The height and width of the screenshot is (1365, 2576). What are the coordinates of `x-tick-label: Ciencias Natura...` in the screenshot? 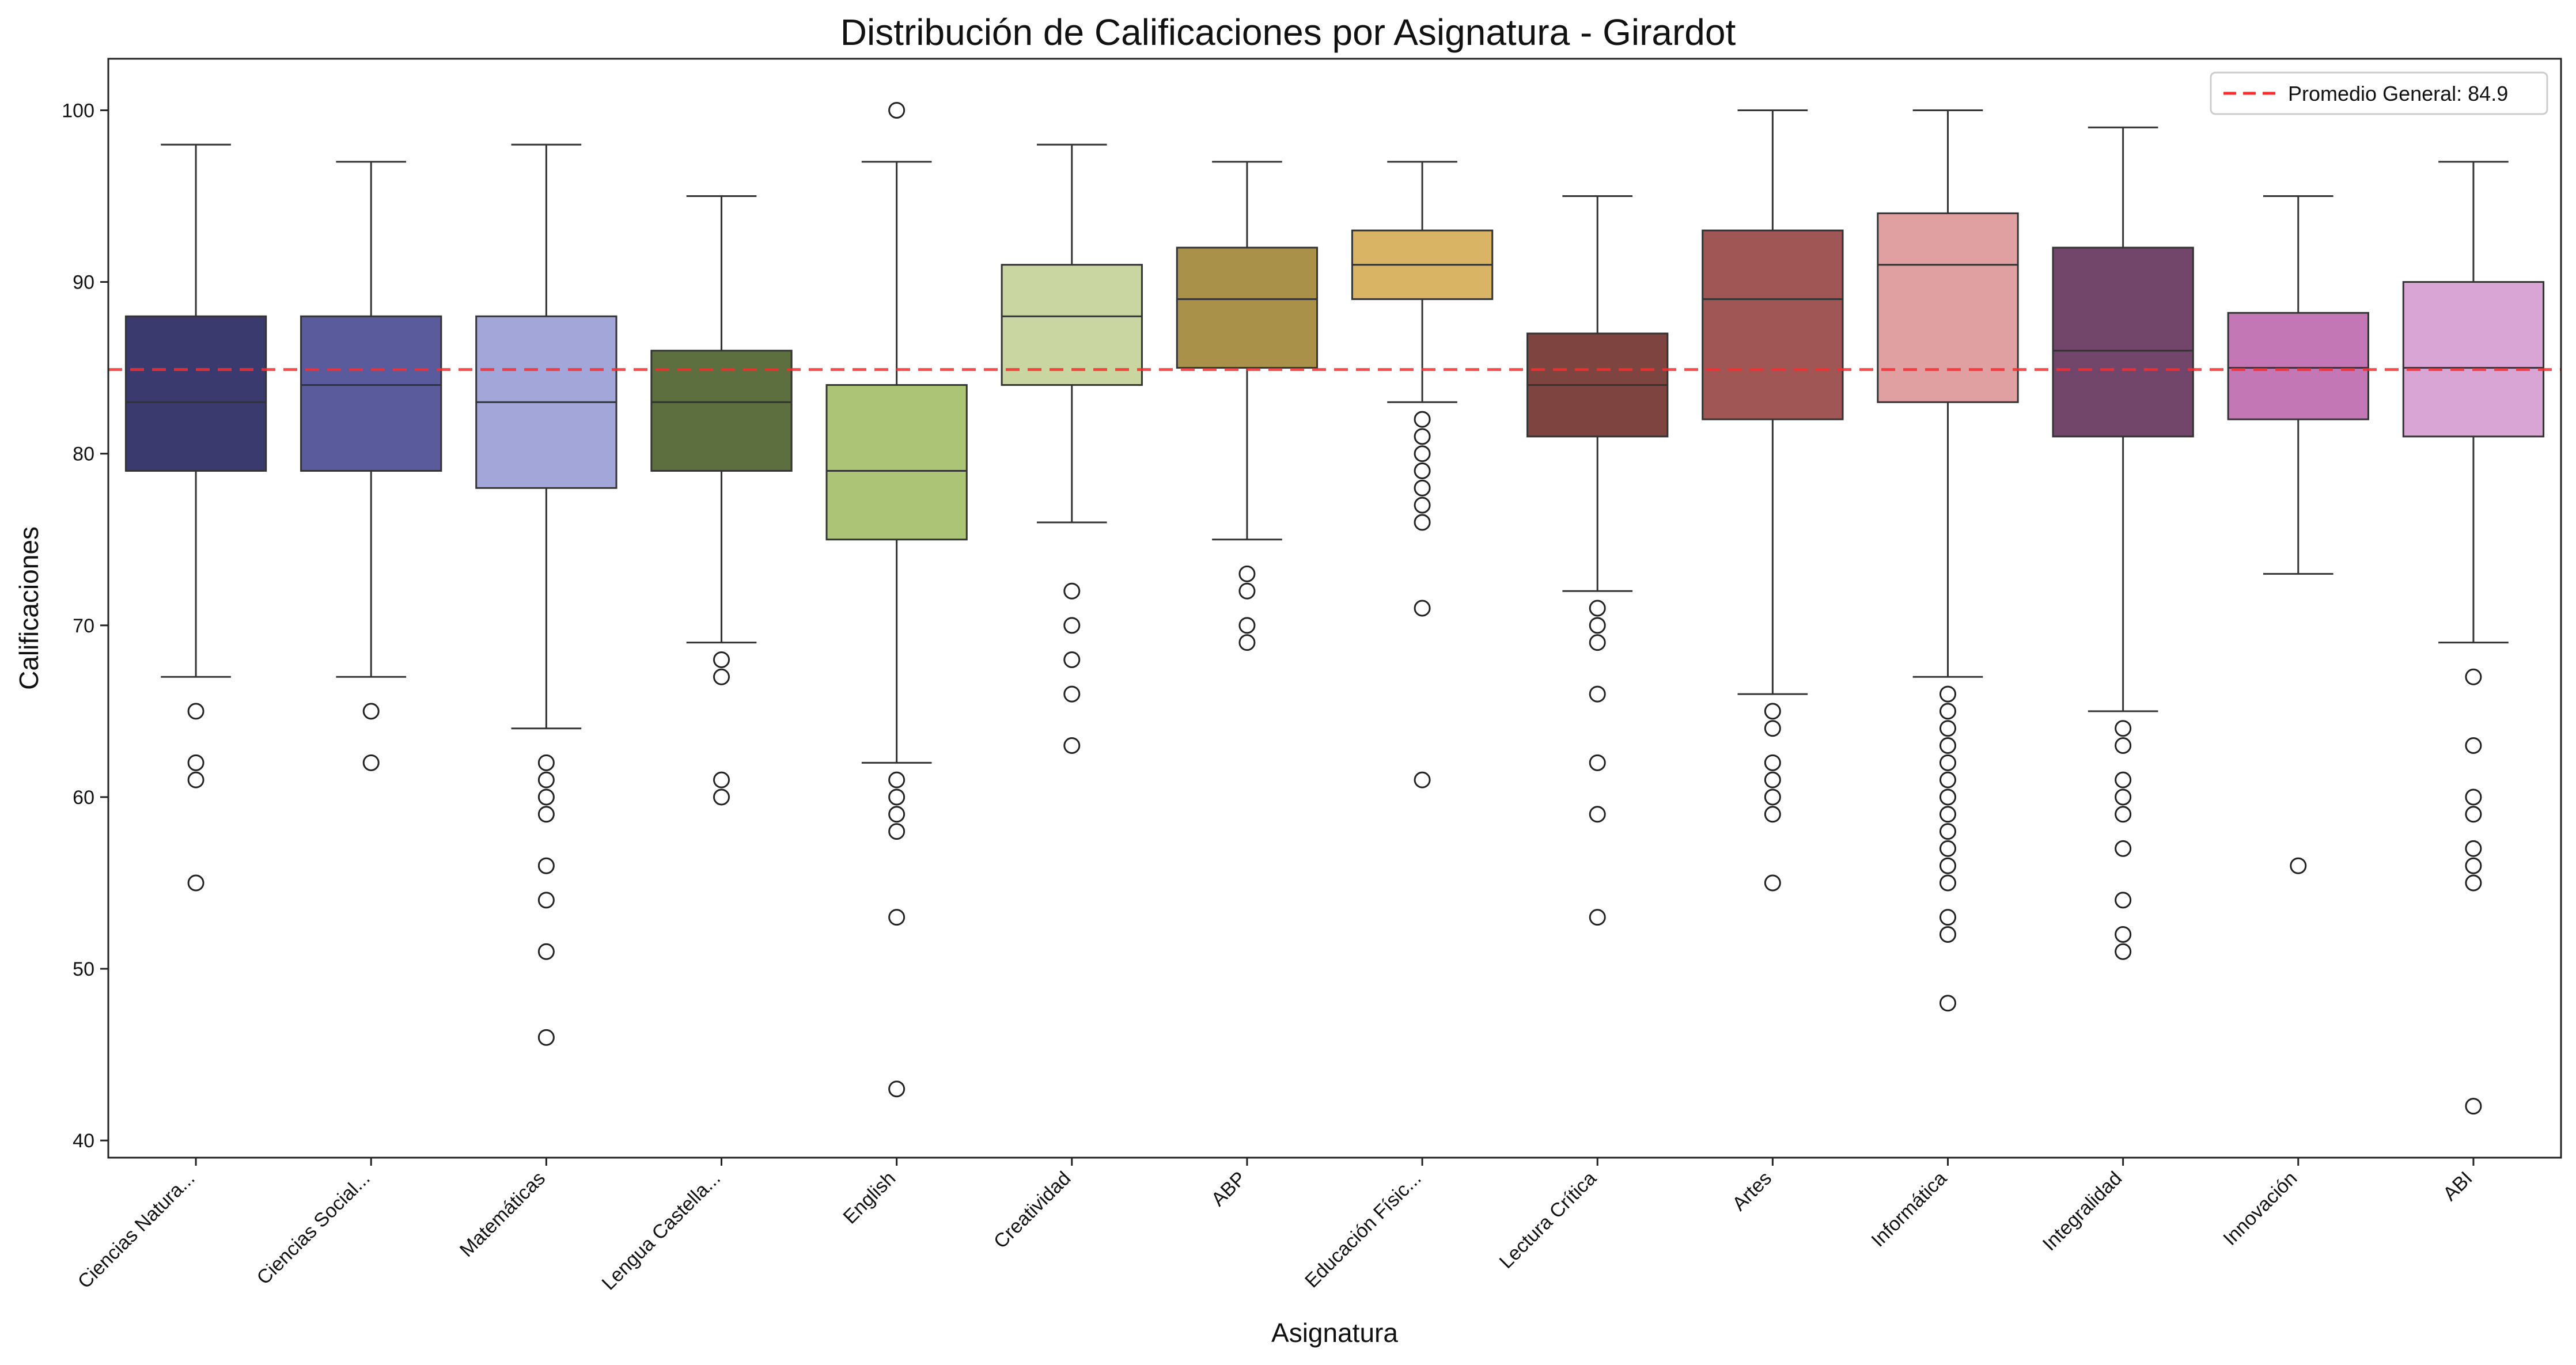 It's located at (136, 1230).